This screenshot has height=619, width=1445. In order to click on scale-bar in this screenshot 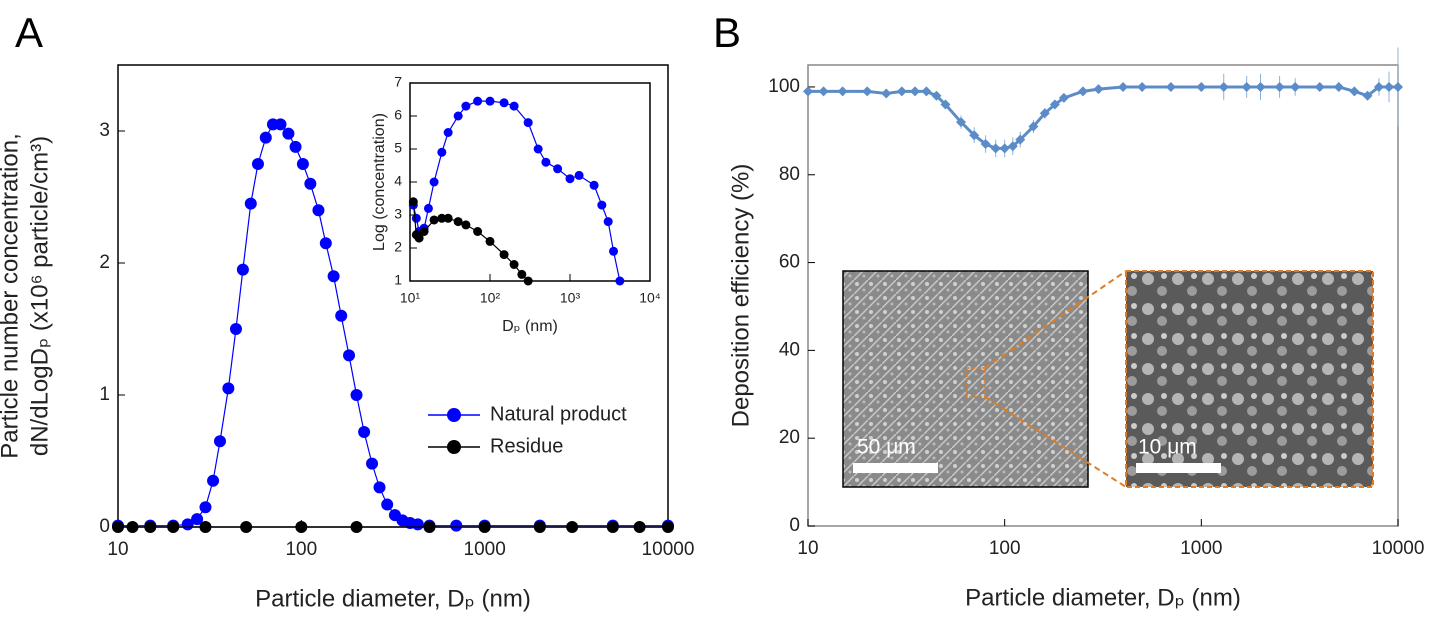, I will do `click(895, 468)`.